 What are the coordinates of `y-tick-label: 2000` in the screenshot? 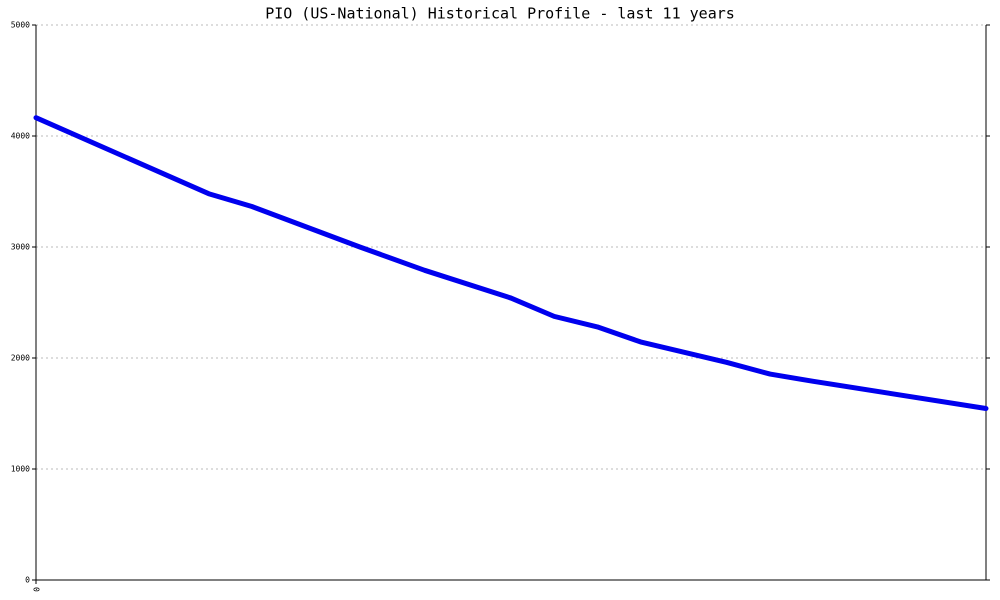 It's located at (20, 358).